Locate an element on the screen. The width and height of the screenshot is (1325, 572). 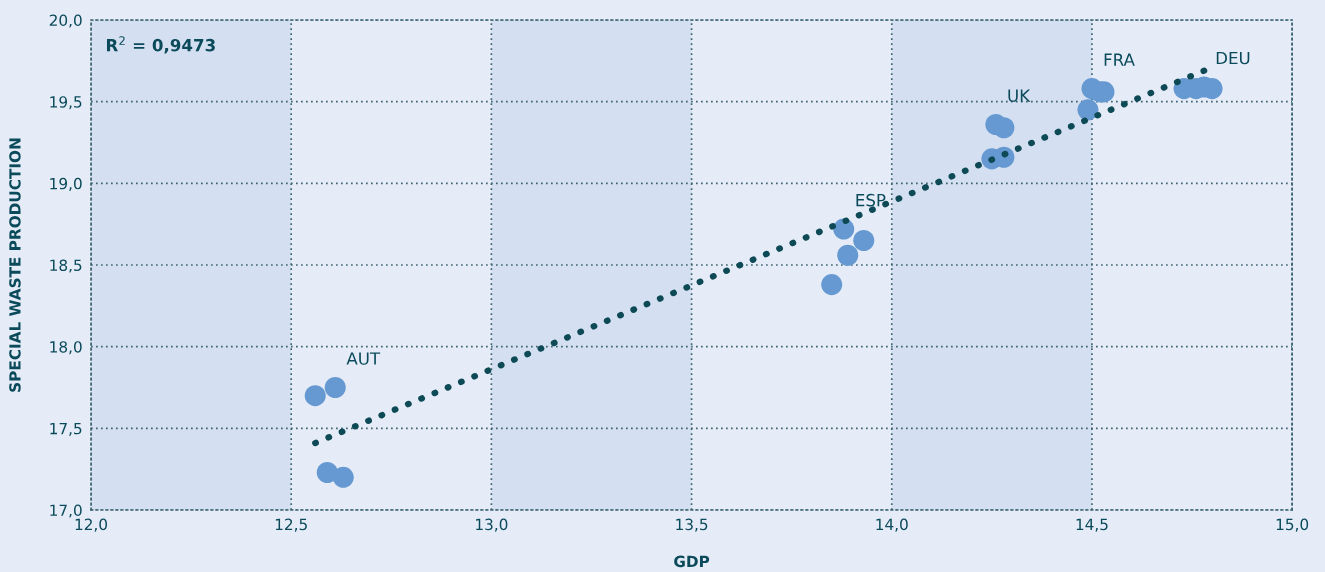
x-tick-label: 13,0 is located at coordinates (492, 525).